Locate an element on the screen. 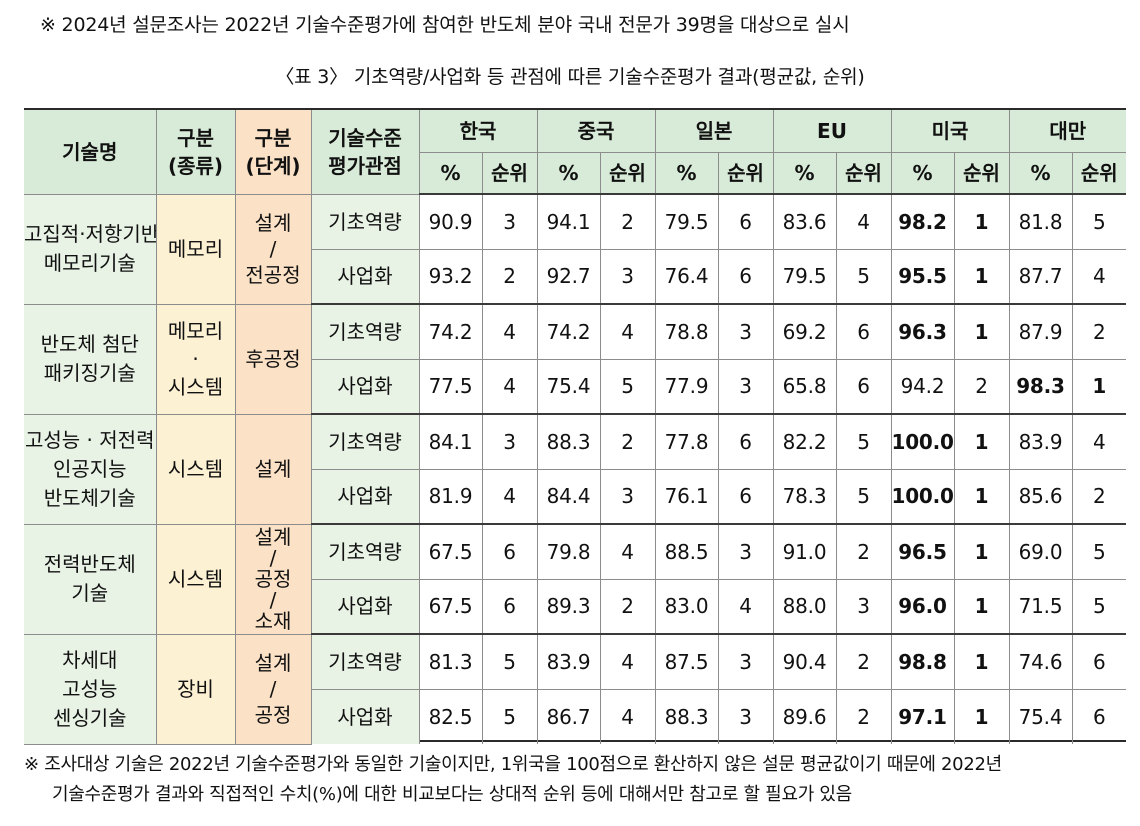  table-row: 사업화 81.9 4 84.4 3 76.1 6 78.3 5 100.0 1 85.6 2 is located at coordinates (575, 496).